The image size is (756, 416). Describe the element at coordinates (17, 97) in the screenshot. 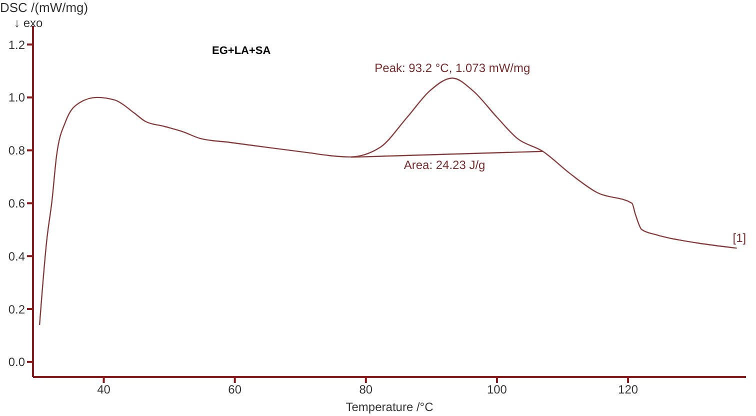

I see `y-tick-label: 1.0` at that location.